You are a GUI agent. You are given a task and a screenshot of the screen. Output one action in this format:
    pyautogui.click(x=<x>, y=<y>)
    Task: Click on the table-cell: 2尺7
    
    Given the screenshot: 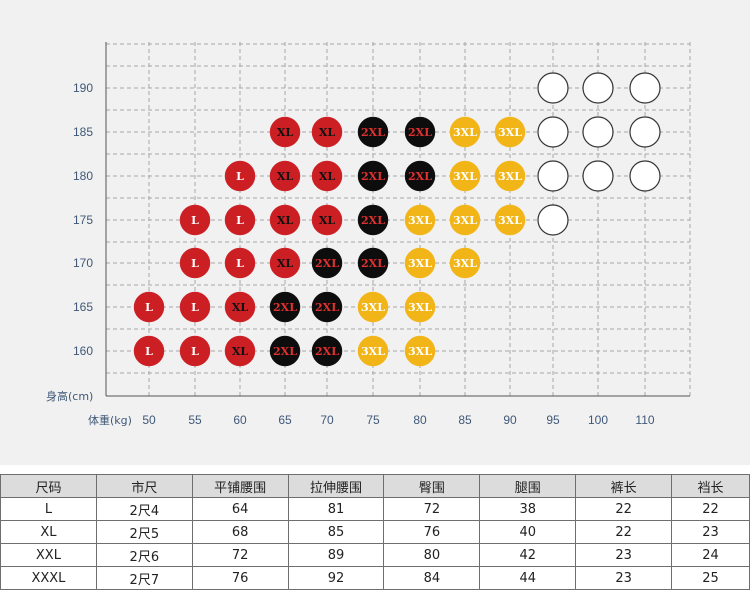 What is the action you would take?
    pyautogui.click(x=144, y=578)
    